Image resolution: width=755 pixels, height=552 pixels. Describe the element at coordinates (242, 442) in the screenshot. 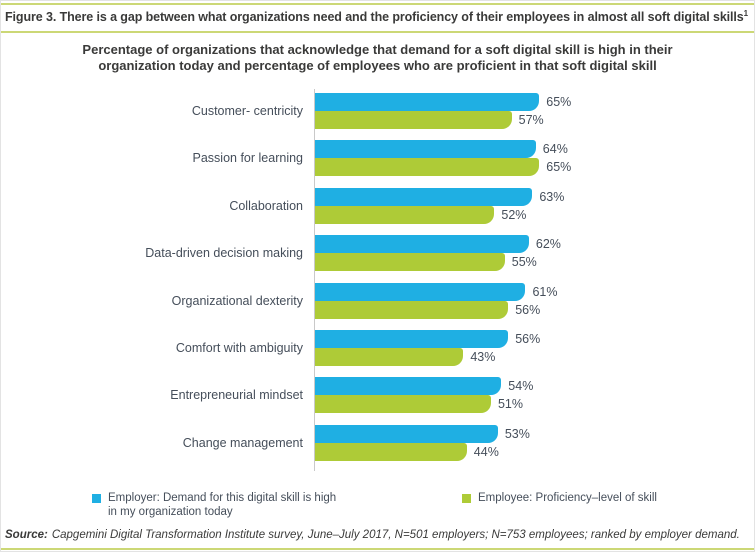

I see `category-label: Change management` at that location.